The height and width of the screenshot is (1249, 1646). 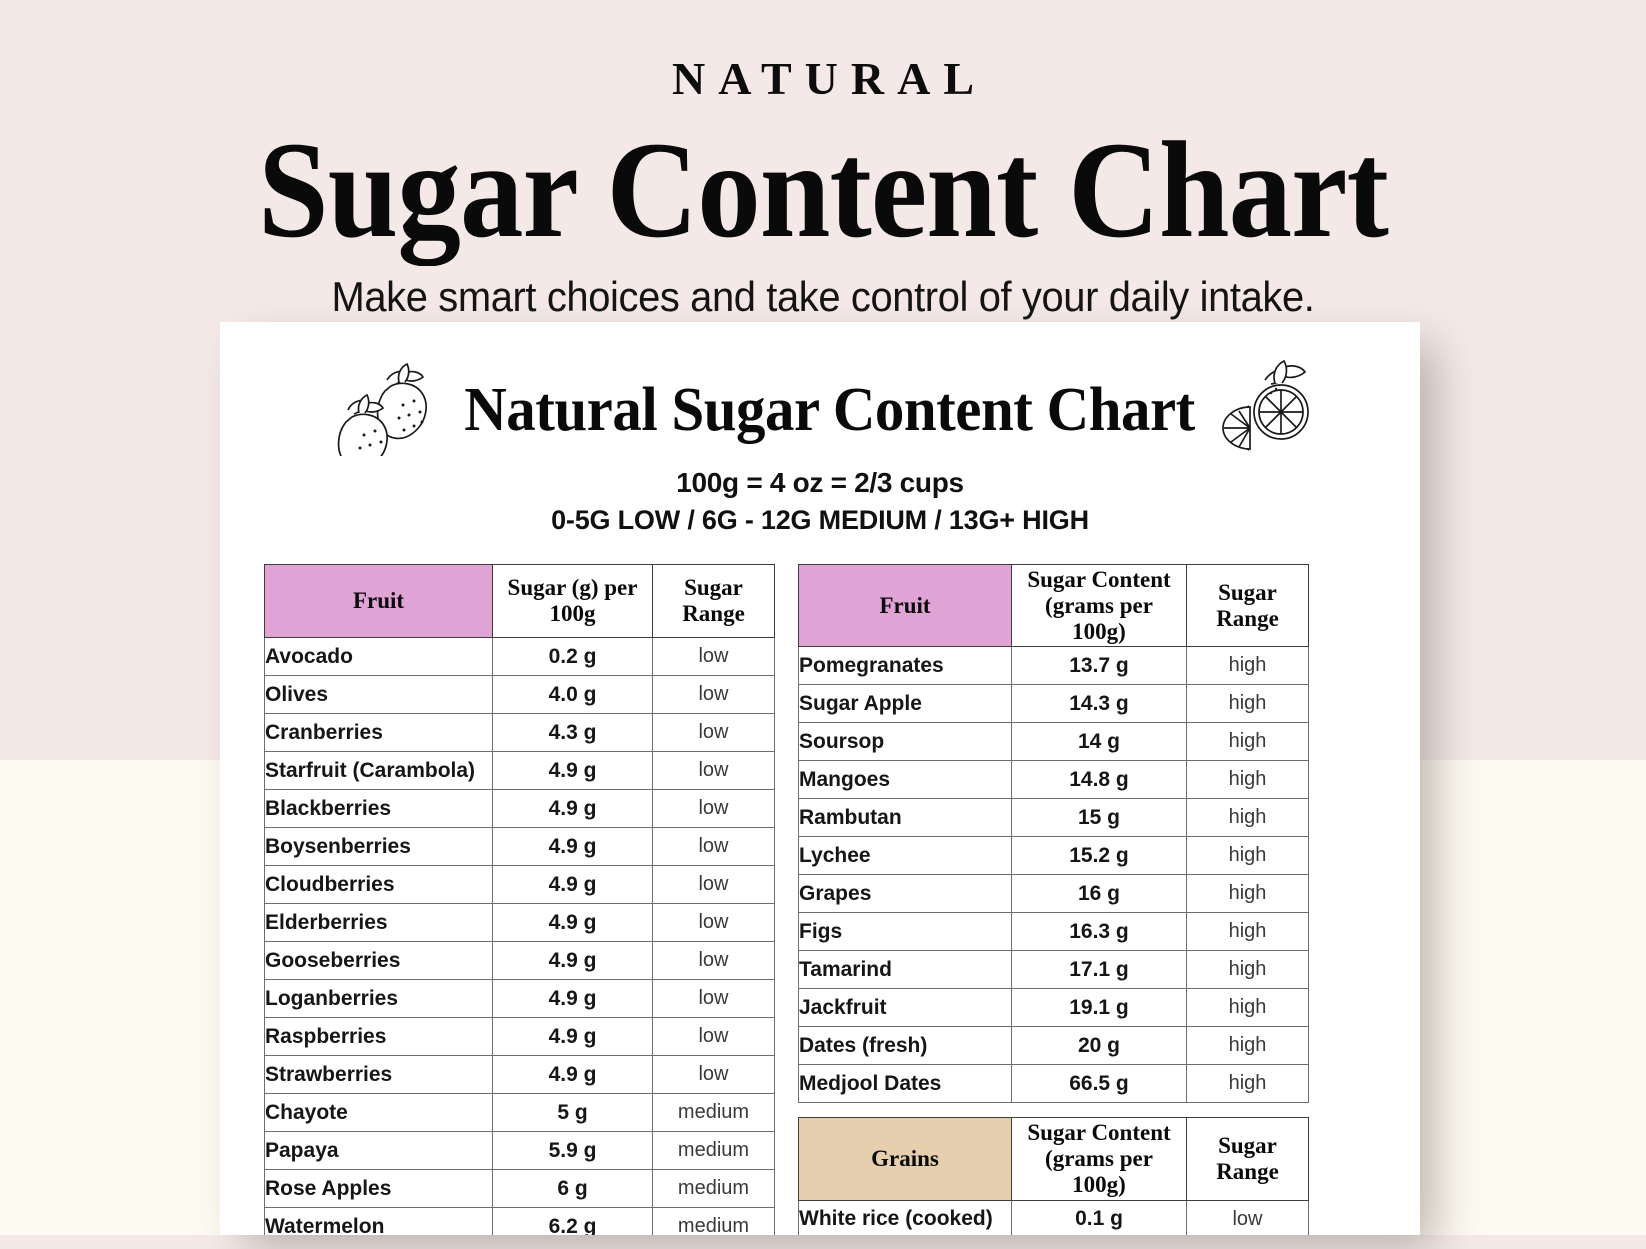 What do you see at coordinates (1099, 856) in the screenshot?
I see `cell-sugar-value: 15.2 g` at bounding box center [1099, 856].